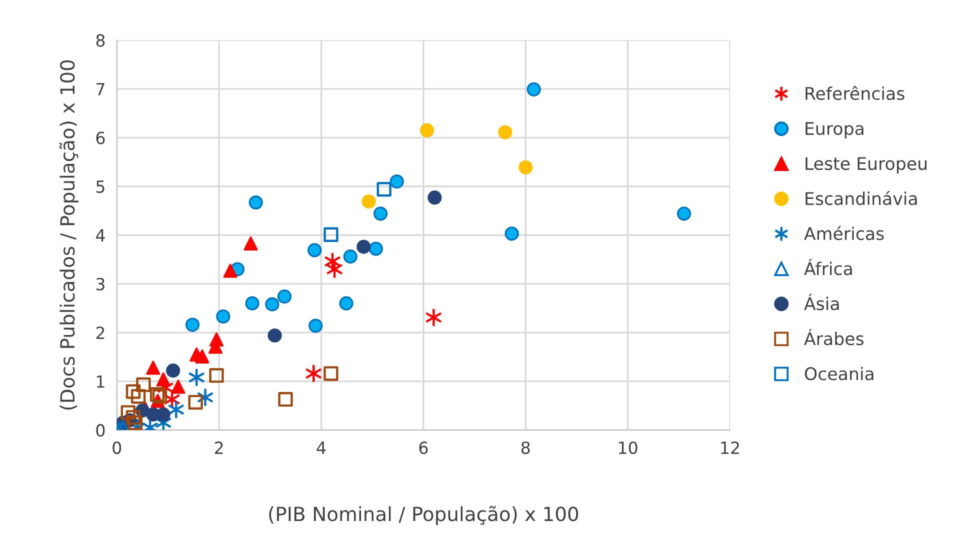 The image size is (958, 543). I want to click on y-tick-label: 8, so click(100, 40).